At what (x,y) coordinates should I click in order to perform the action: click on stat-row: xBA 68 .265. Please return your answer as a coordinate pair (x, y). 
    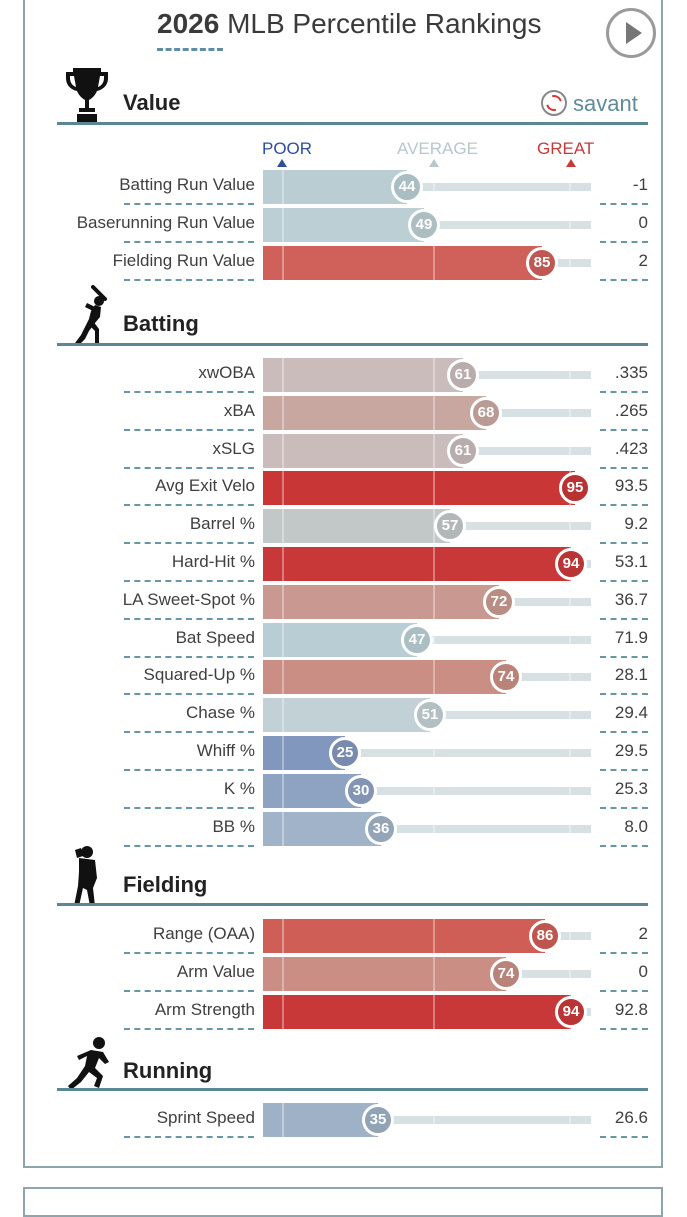
    Looking at the image, I should click on (343, 413).